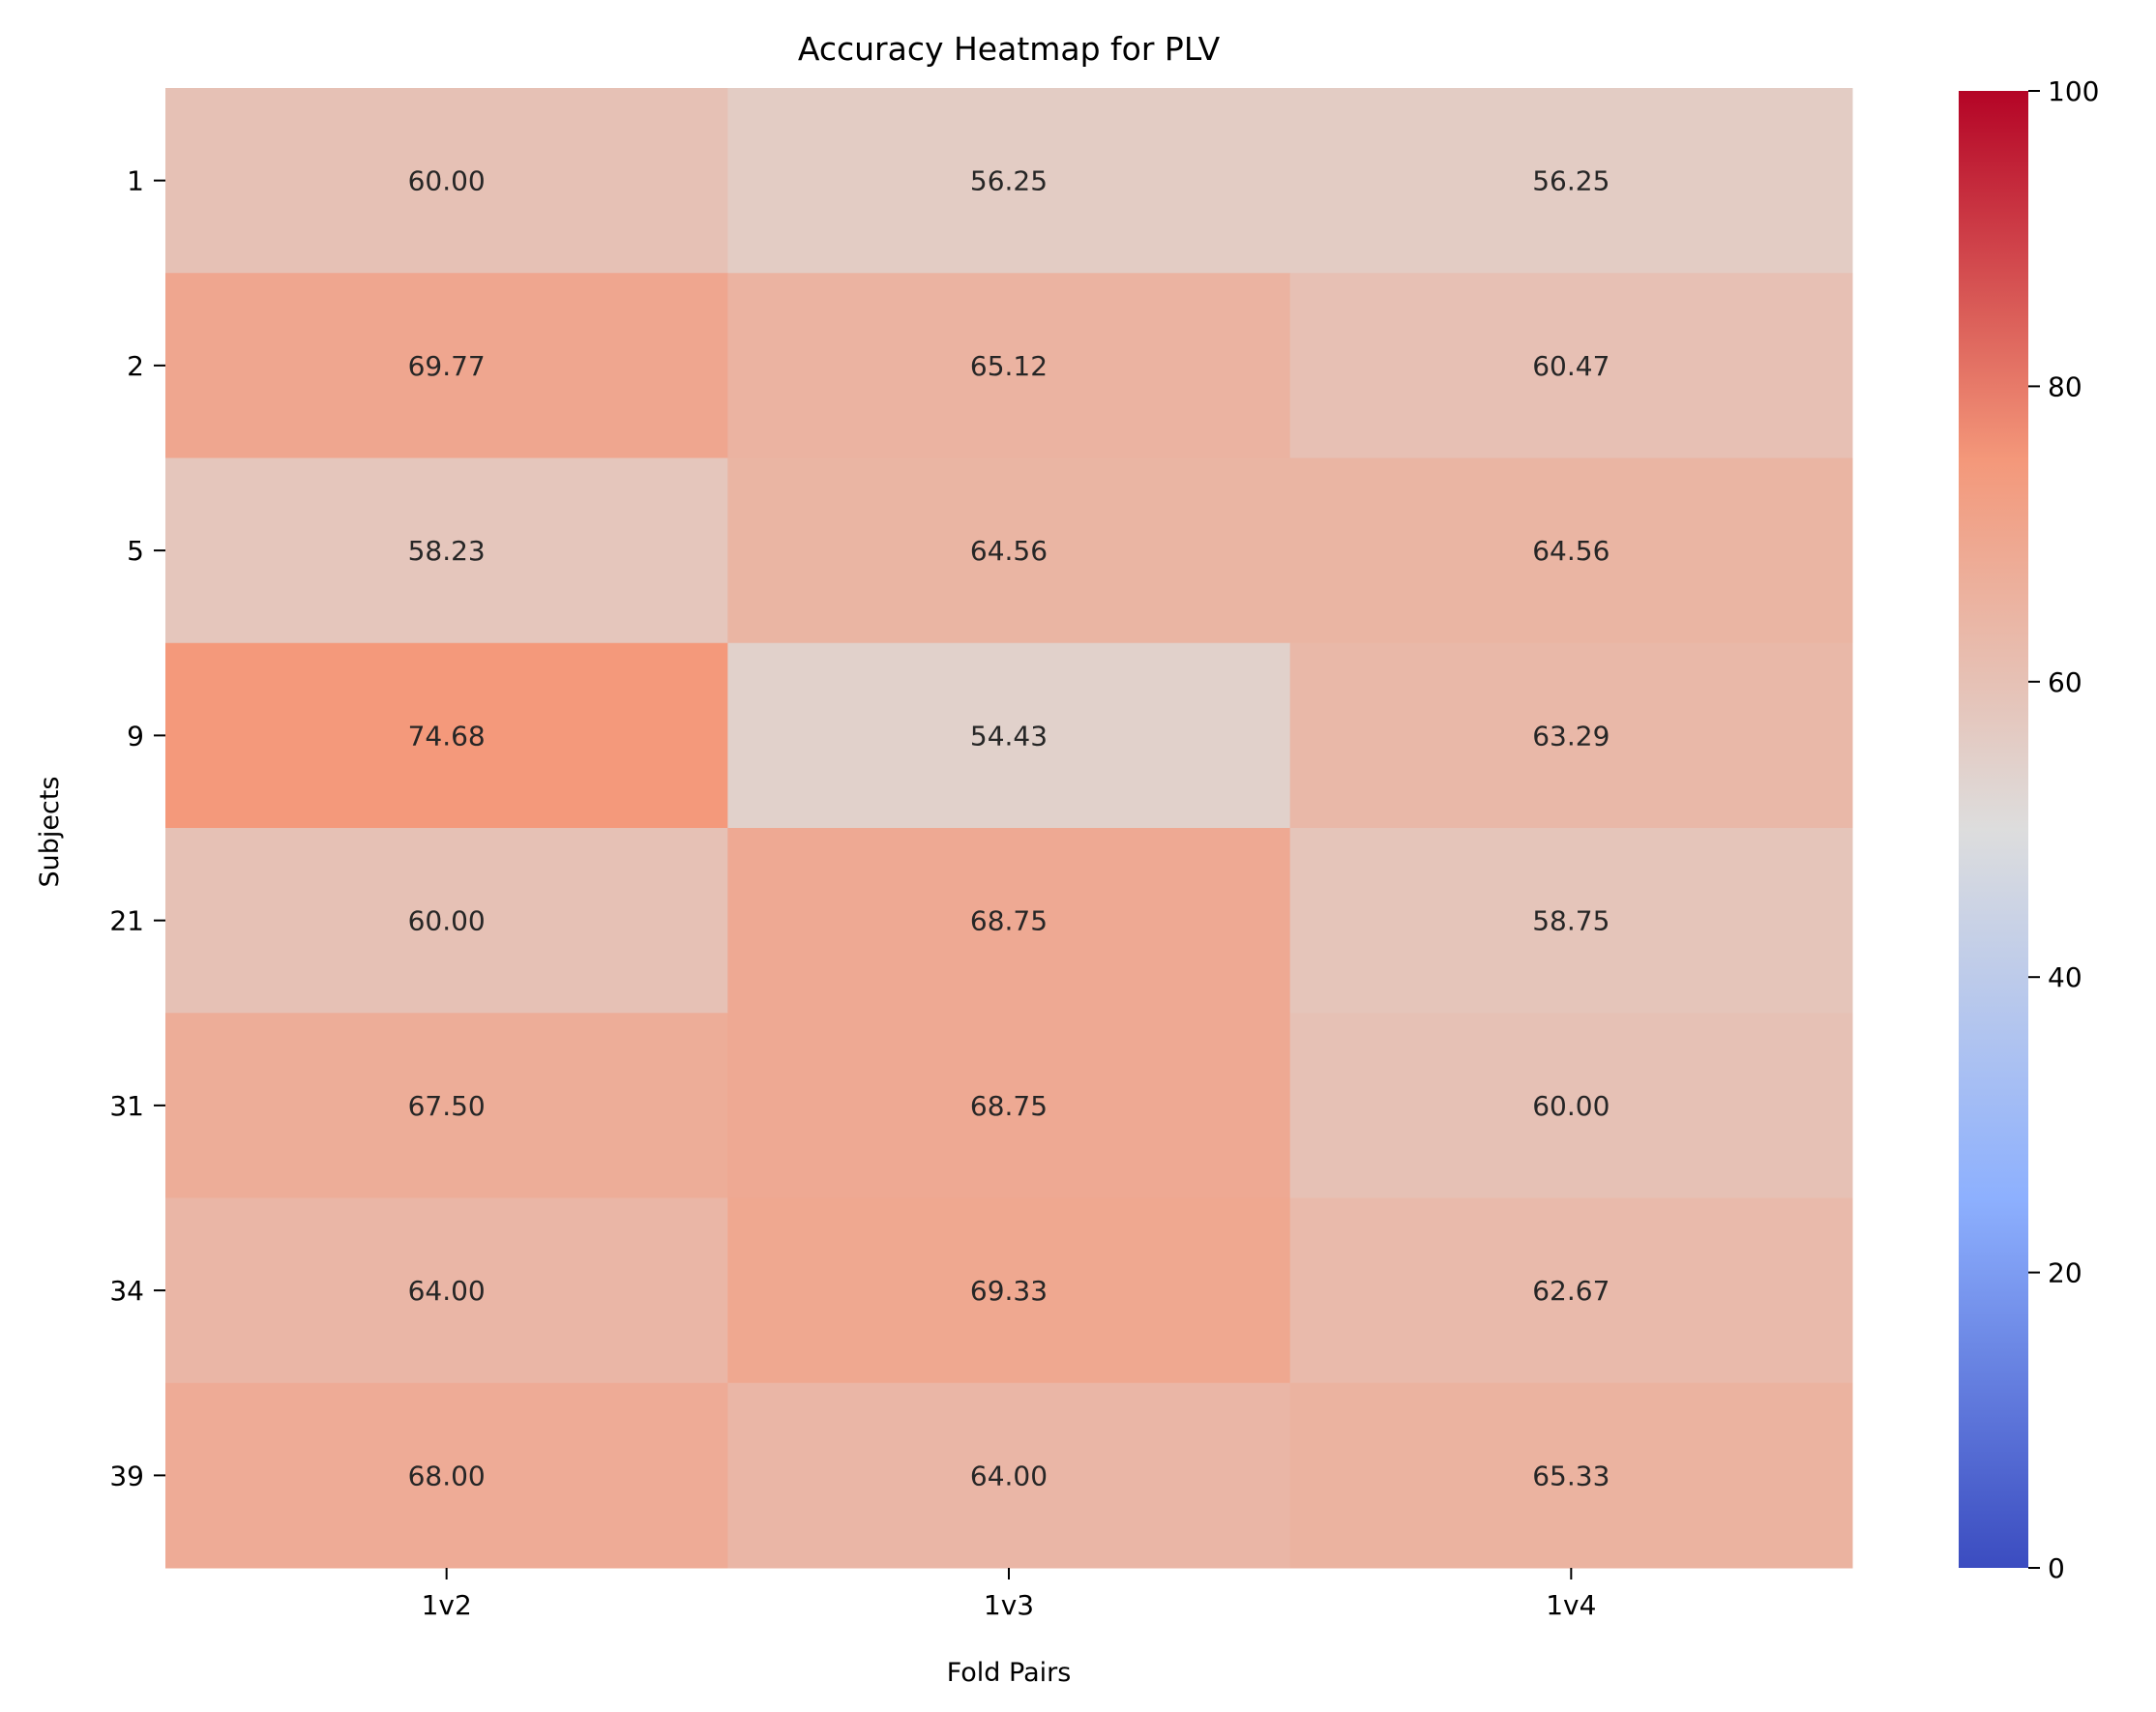 The image size is (2156, 1712). I want to click on y-tick-label: 39, so click(126, 1475).